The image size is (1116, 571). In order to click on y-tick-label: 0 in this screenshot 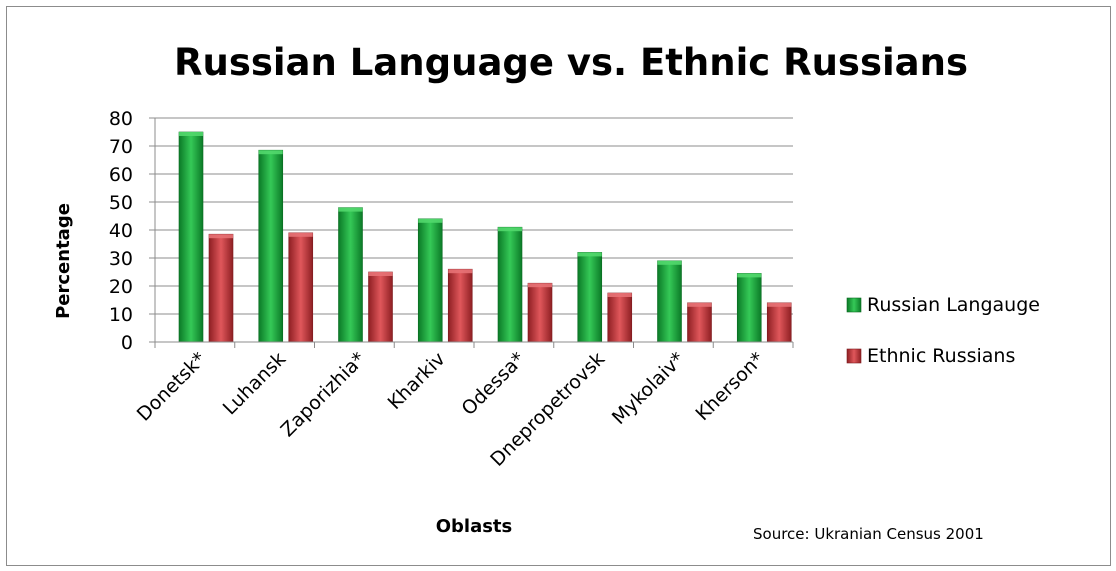, I will do `click(127, 343)`.